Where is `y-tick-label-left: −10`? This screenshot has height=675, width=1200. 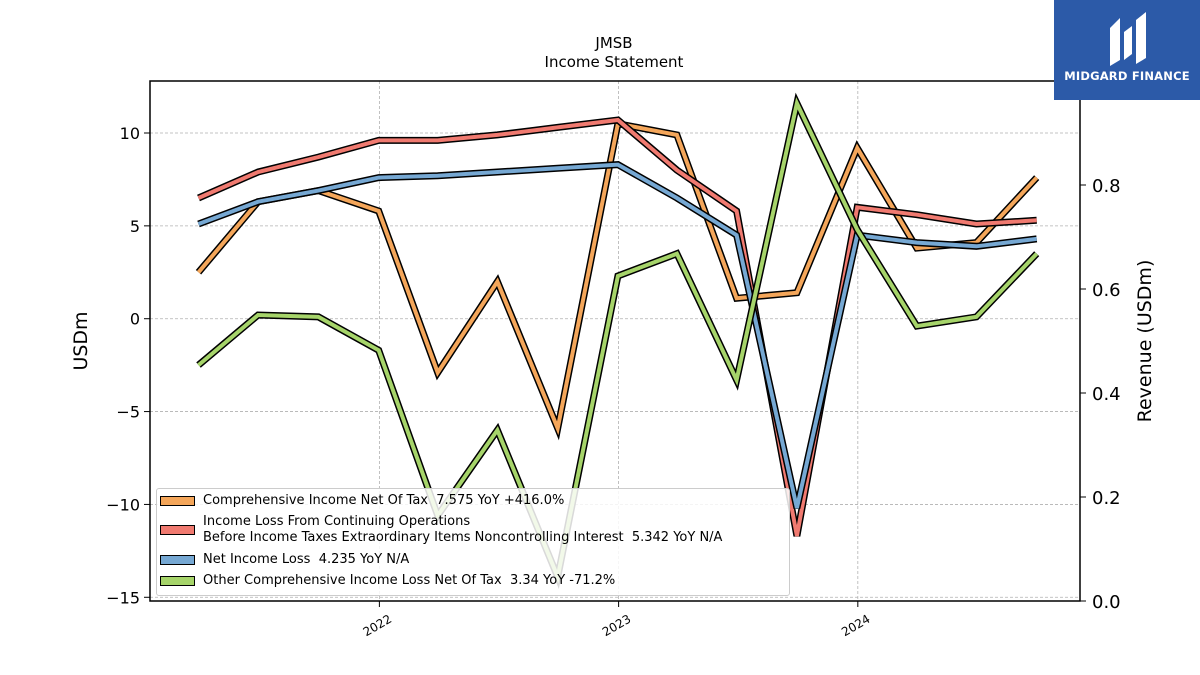 y-tick-label-left: −10 is located at coordinates (123, 504).